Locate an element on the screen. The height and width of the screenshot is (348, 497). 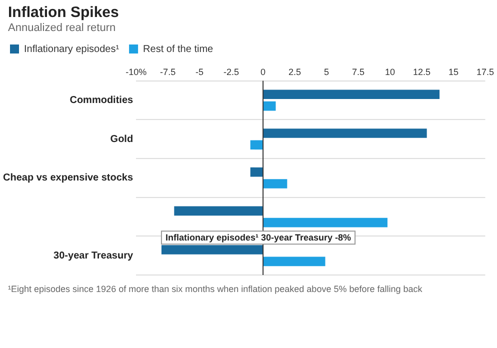
x-tick-label: -2.5 is located at coordinates (232, 71).